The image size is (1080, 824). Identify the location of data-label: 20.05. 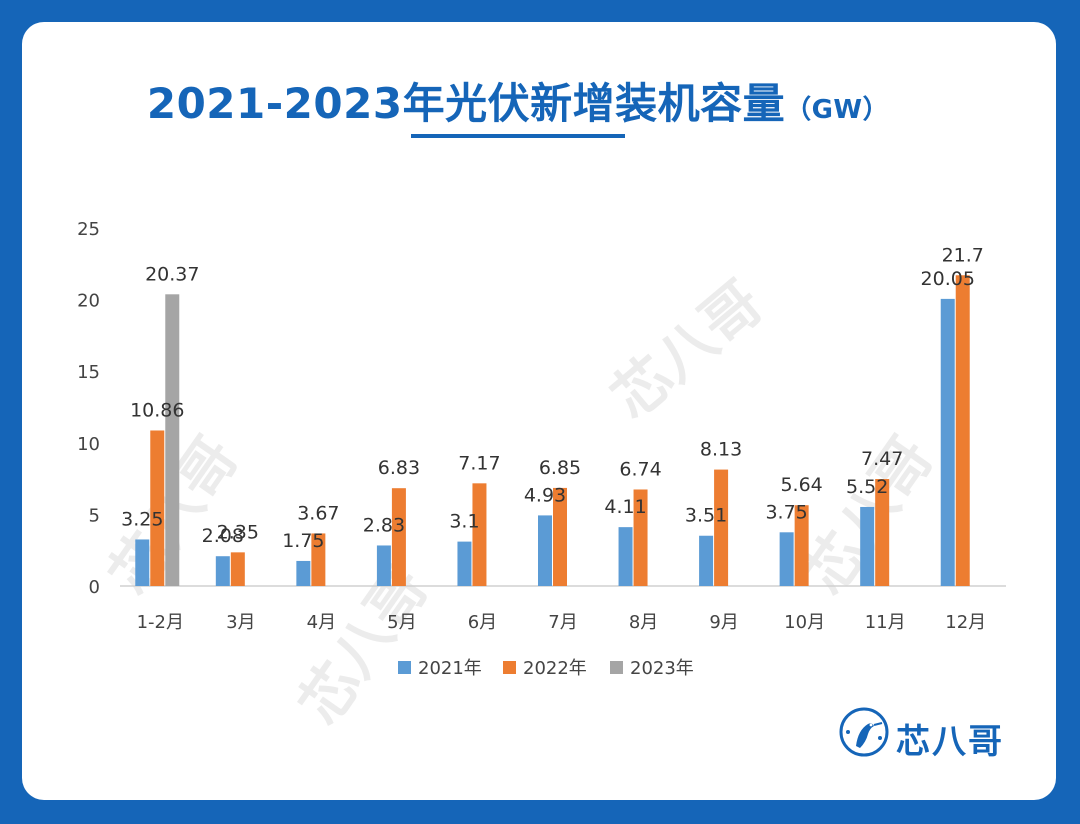
(948, 279).